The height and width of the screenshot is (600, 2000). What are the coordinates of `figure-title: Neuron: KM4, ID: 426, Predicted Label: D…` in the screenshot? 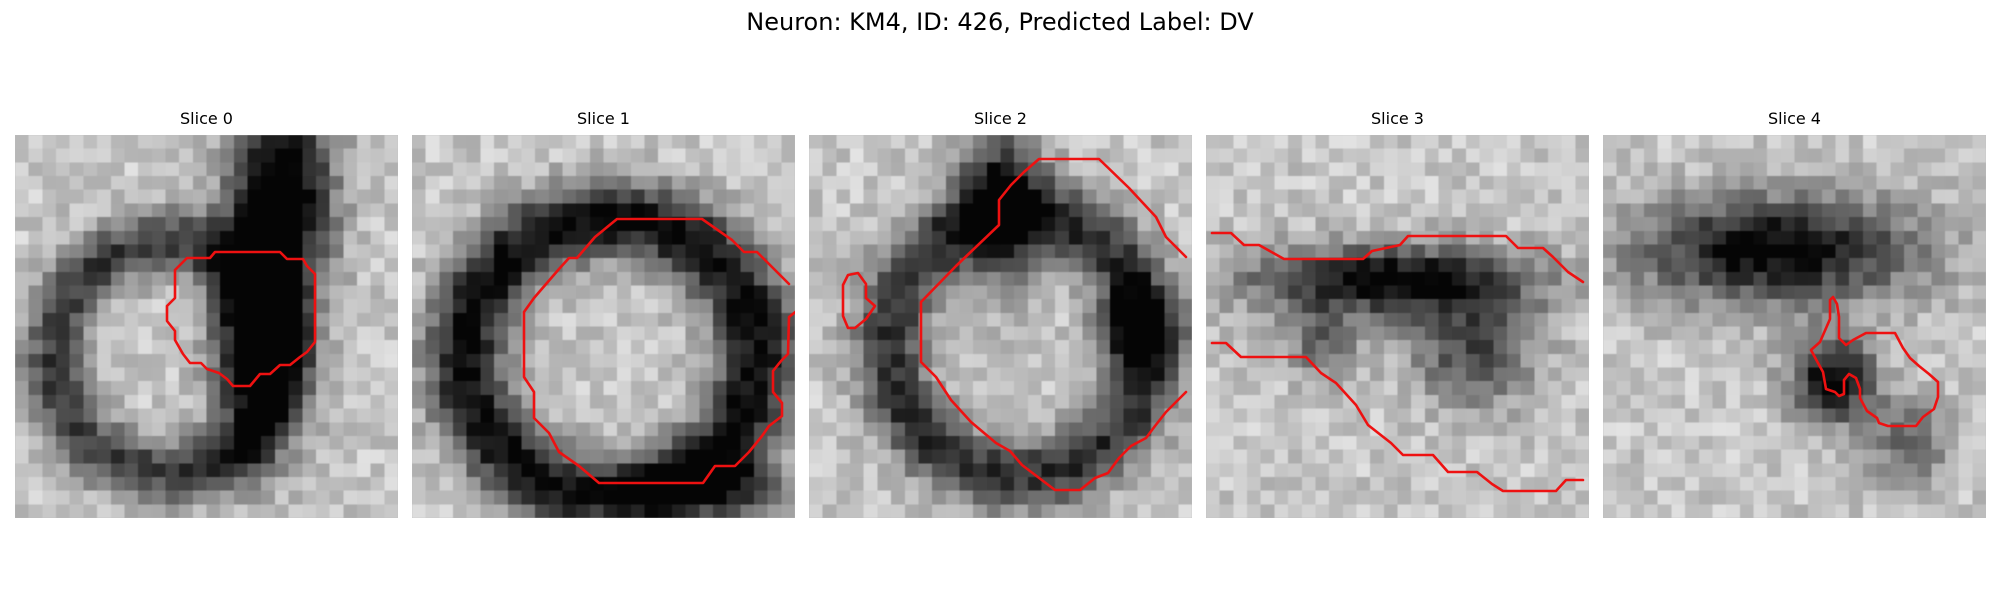 It's located at (1000, 22).